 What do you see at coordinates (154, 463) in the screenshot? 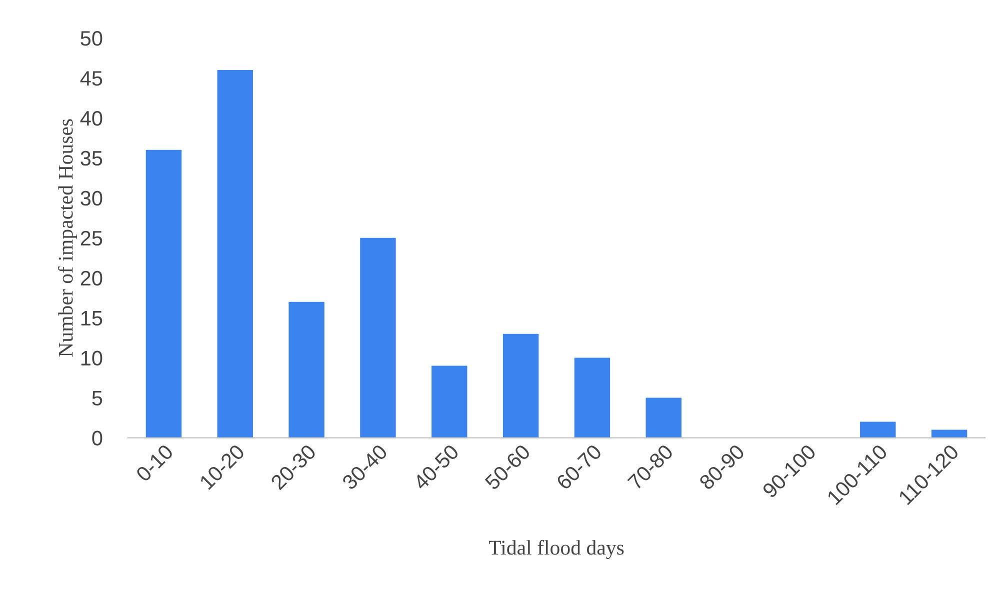
I see `x-tick-label: 0-10` at bounding box center [154, 463].